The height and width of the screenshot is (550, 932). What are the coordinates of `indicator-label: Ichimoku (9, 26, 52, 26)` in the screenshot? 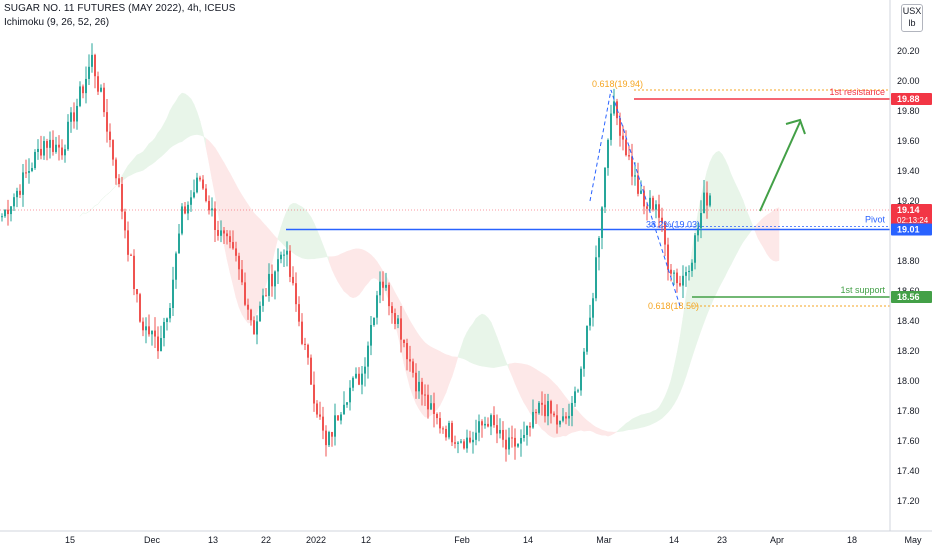 It's located at (57, 22).